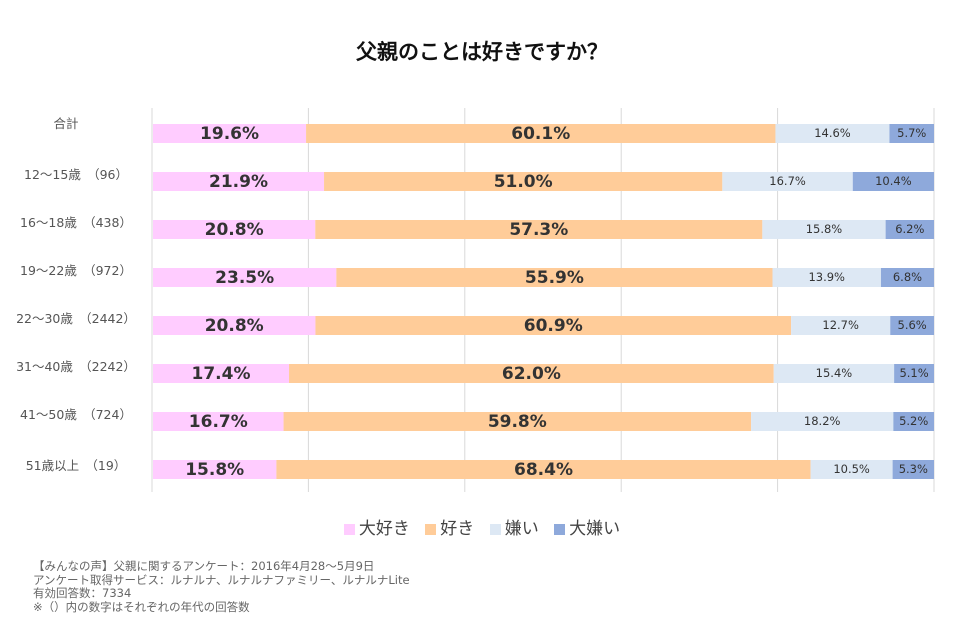 This screenshot has width=964, height=625. Describe the element at coordinates (76, 222) in the screenshot. I see `category-label: 16～18歳 （438）` at that location.